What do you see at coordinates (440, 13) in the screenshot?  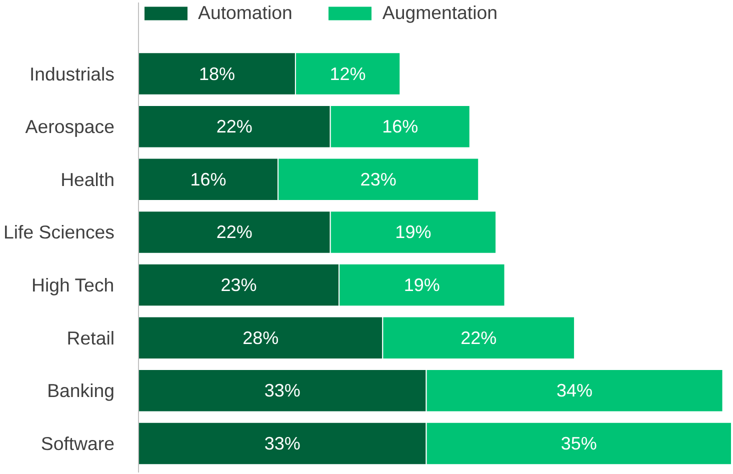 I see `legend-label: Augmentation` at bounding box center [440, 13].